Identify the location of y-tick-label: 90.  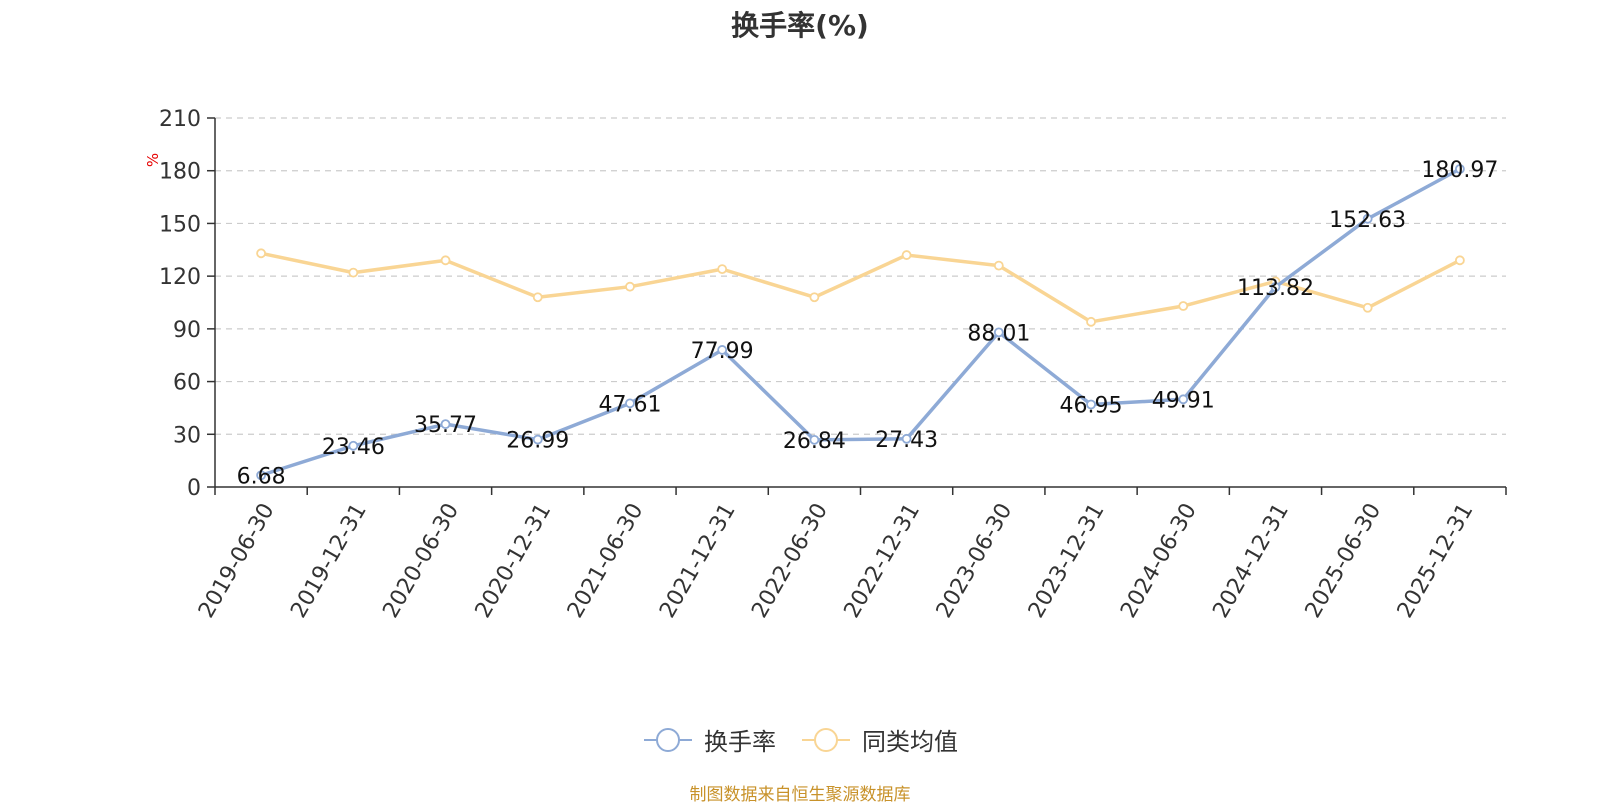
(187, 330).